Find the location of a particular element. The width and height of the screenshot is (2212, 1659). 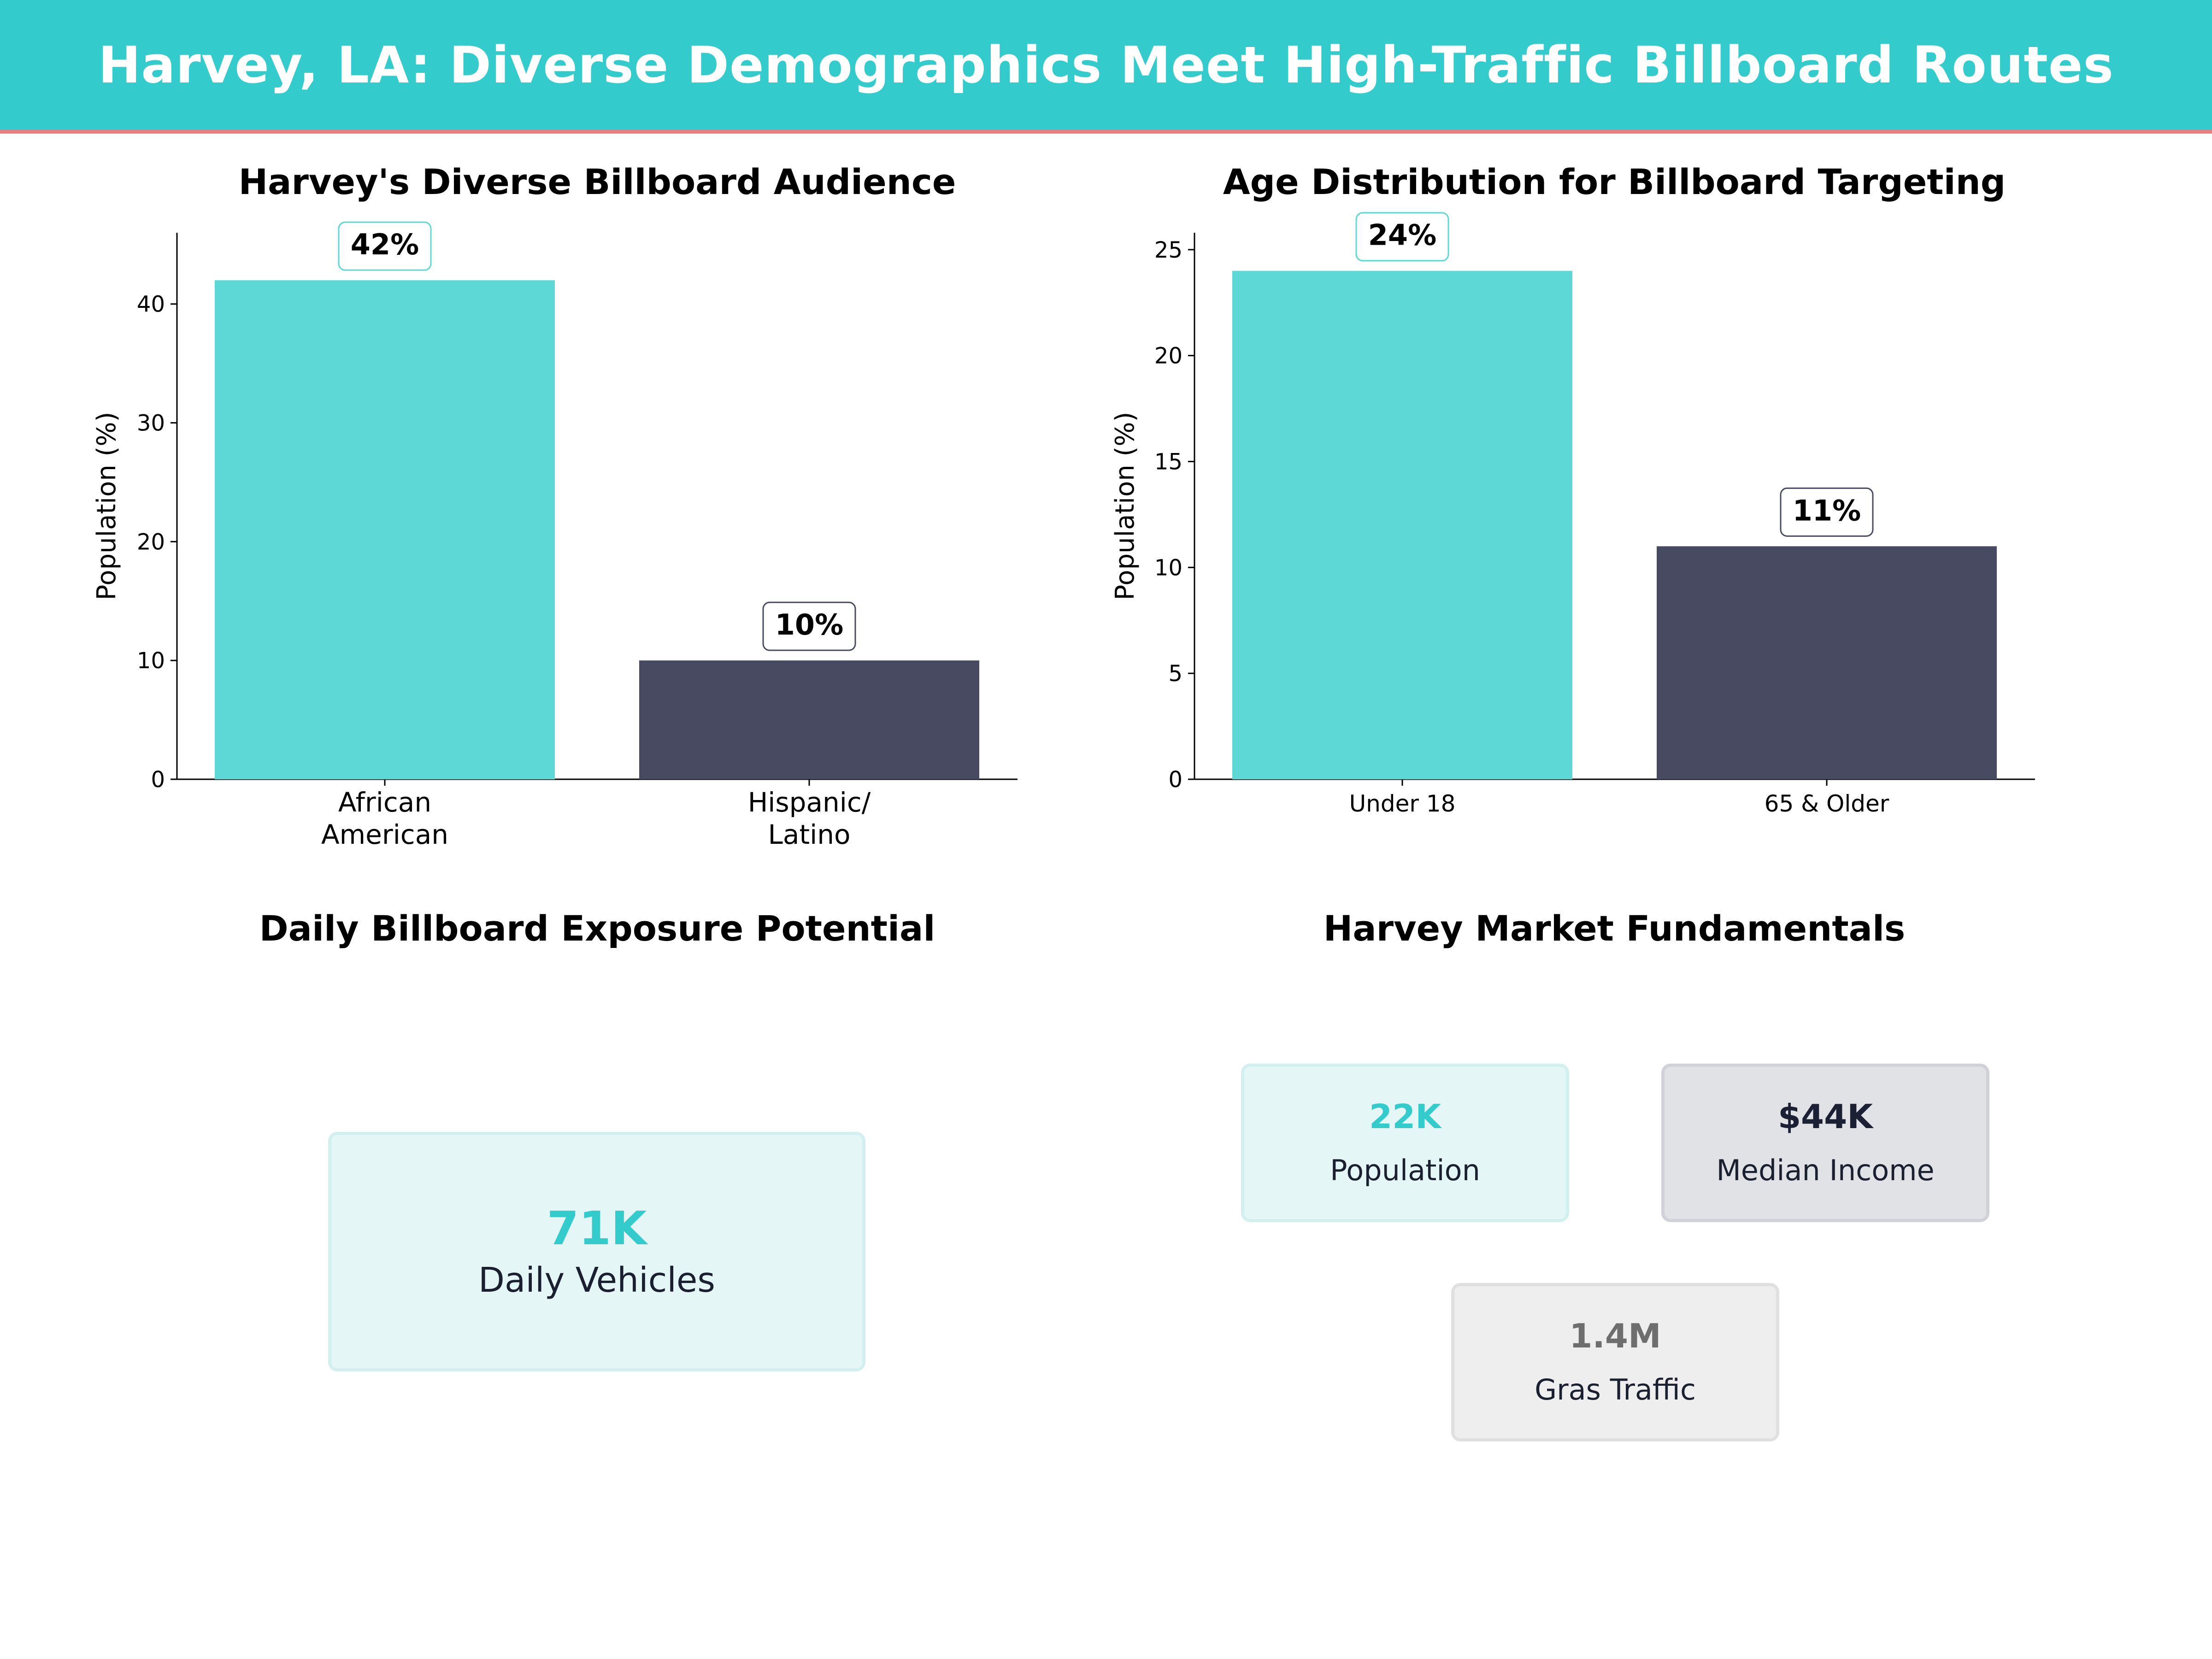

x-tick-label: Latino is located at coordinates (809, 834).